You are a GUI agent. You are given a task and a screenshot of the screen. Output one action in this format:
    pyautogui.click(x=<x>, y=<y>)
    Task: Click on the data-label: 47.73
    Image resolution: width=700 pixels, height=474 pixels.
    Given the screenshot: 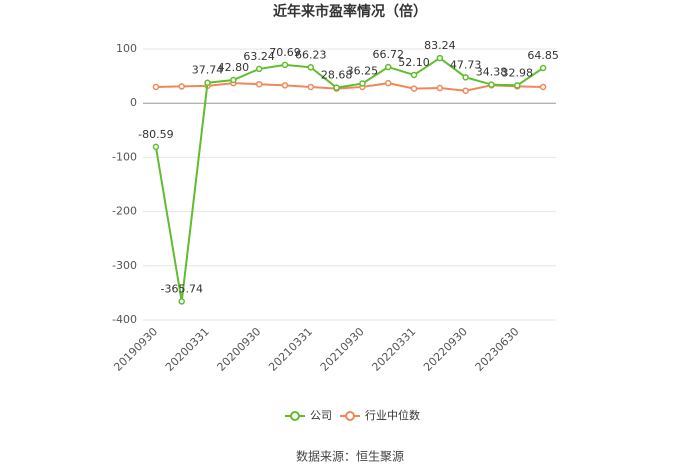 What is the action you would take?
    pyautogui.click(x=466, y=64)
    